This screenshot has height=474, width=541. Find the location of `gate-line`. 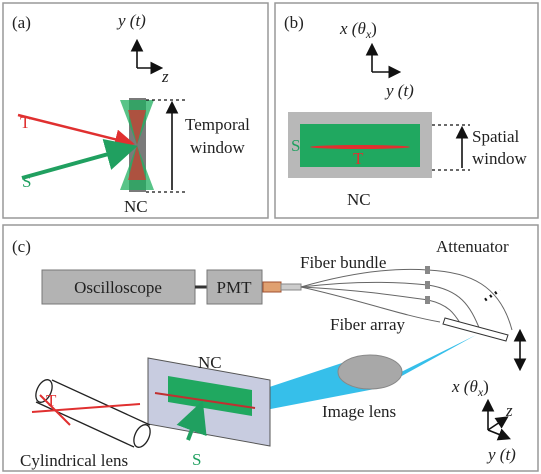

gate-line is located at coordinates (205, 400).